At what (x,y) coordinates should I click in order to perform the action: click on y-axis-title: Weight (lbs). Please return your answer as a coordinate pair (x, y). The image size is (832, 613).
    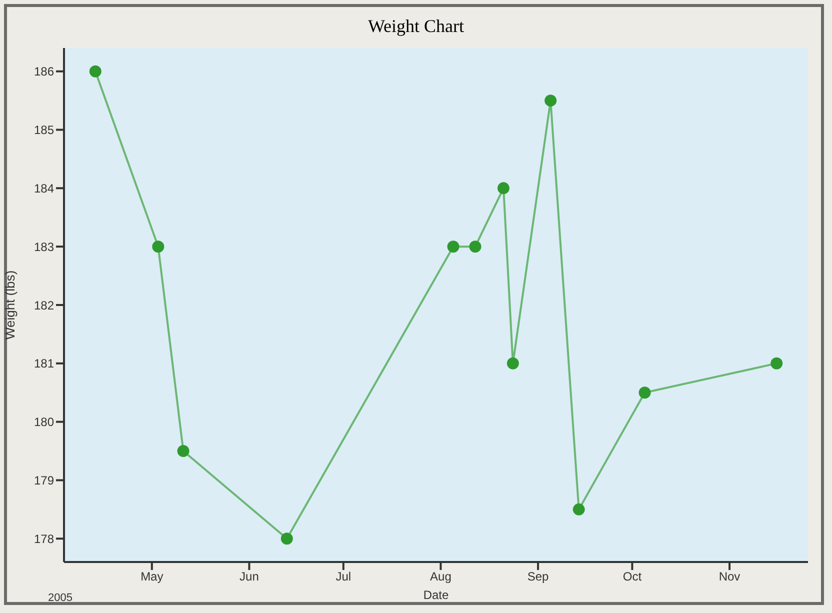
    Looking at the image, I should click on (10, 305).